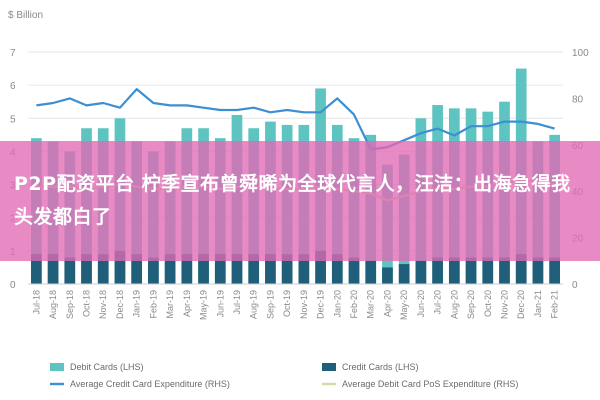 This screenshot has height=400, width=600. Describe the element at coordinates (254, 304) in the screenshot. I see `x-tick-label: Aug-19` at that location.